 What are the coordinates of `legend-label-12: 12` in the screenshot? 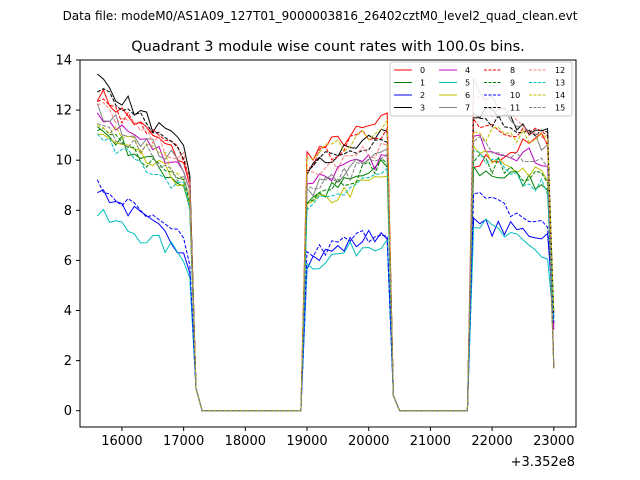 It's located at (560, 70).